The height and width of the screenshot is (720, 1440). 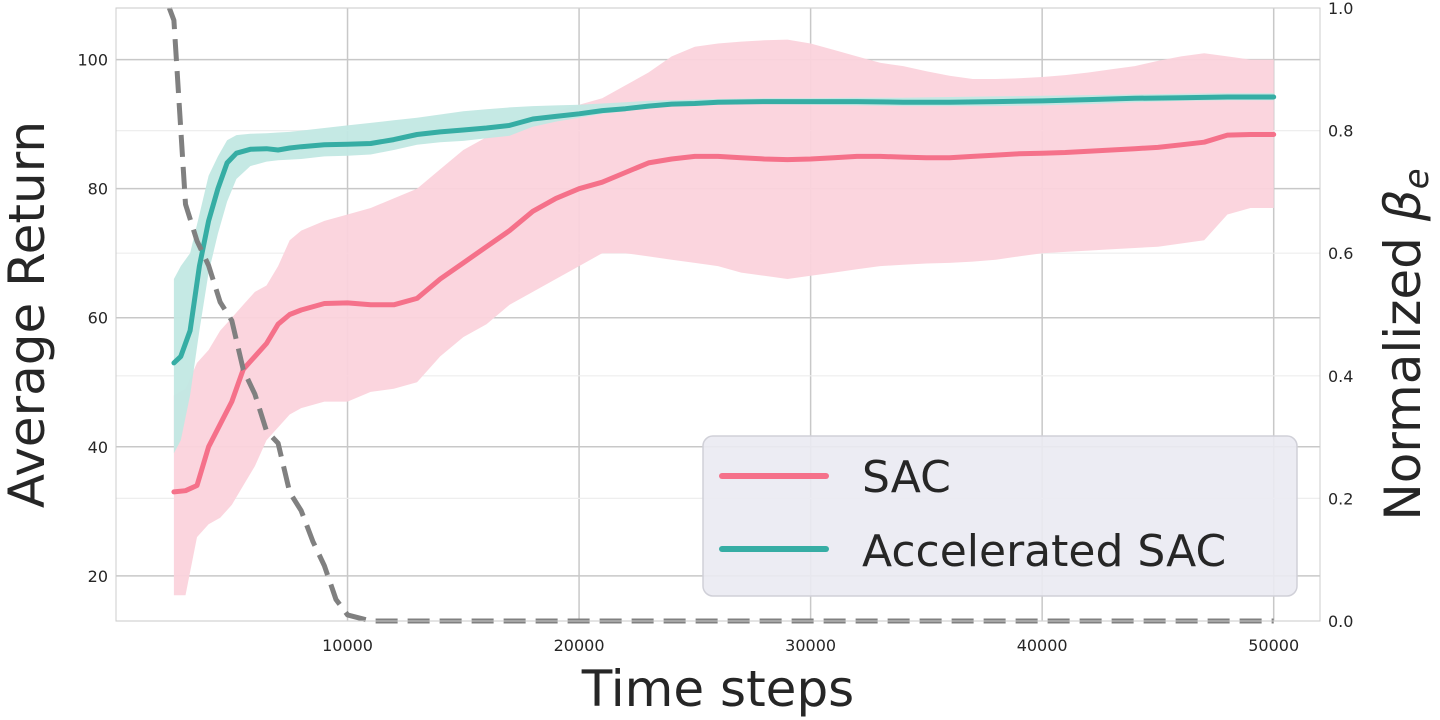 I want to click on y-tick-label: 100, so click(x=92, y=60).